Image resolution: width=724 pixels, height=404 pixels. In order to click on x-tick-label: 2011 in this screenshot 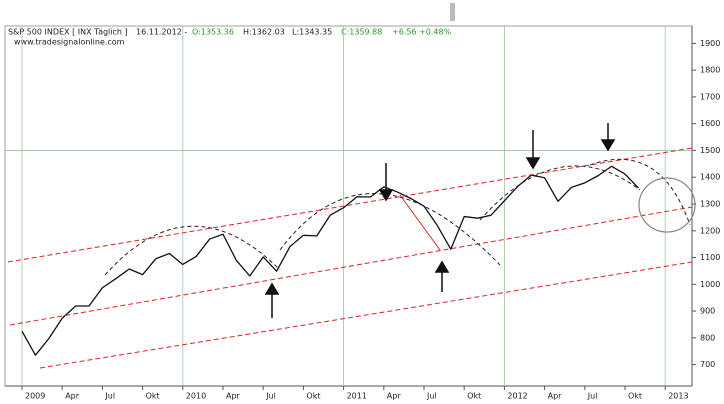, I will do `click(357, 396)`.